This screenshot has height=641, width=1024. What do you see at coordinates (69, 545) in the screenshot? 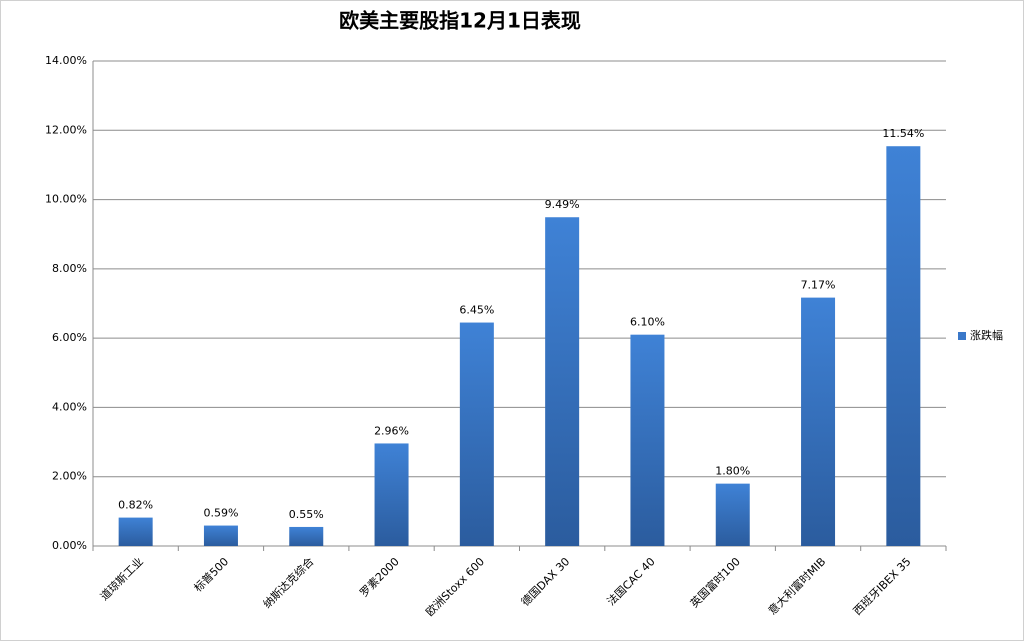
I see `y-tick-label: 0.00%` at bounding box center [69, 545].